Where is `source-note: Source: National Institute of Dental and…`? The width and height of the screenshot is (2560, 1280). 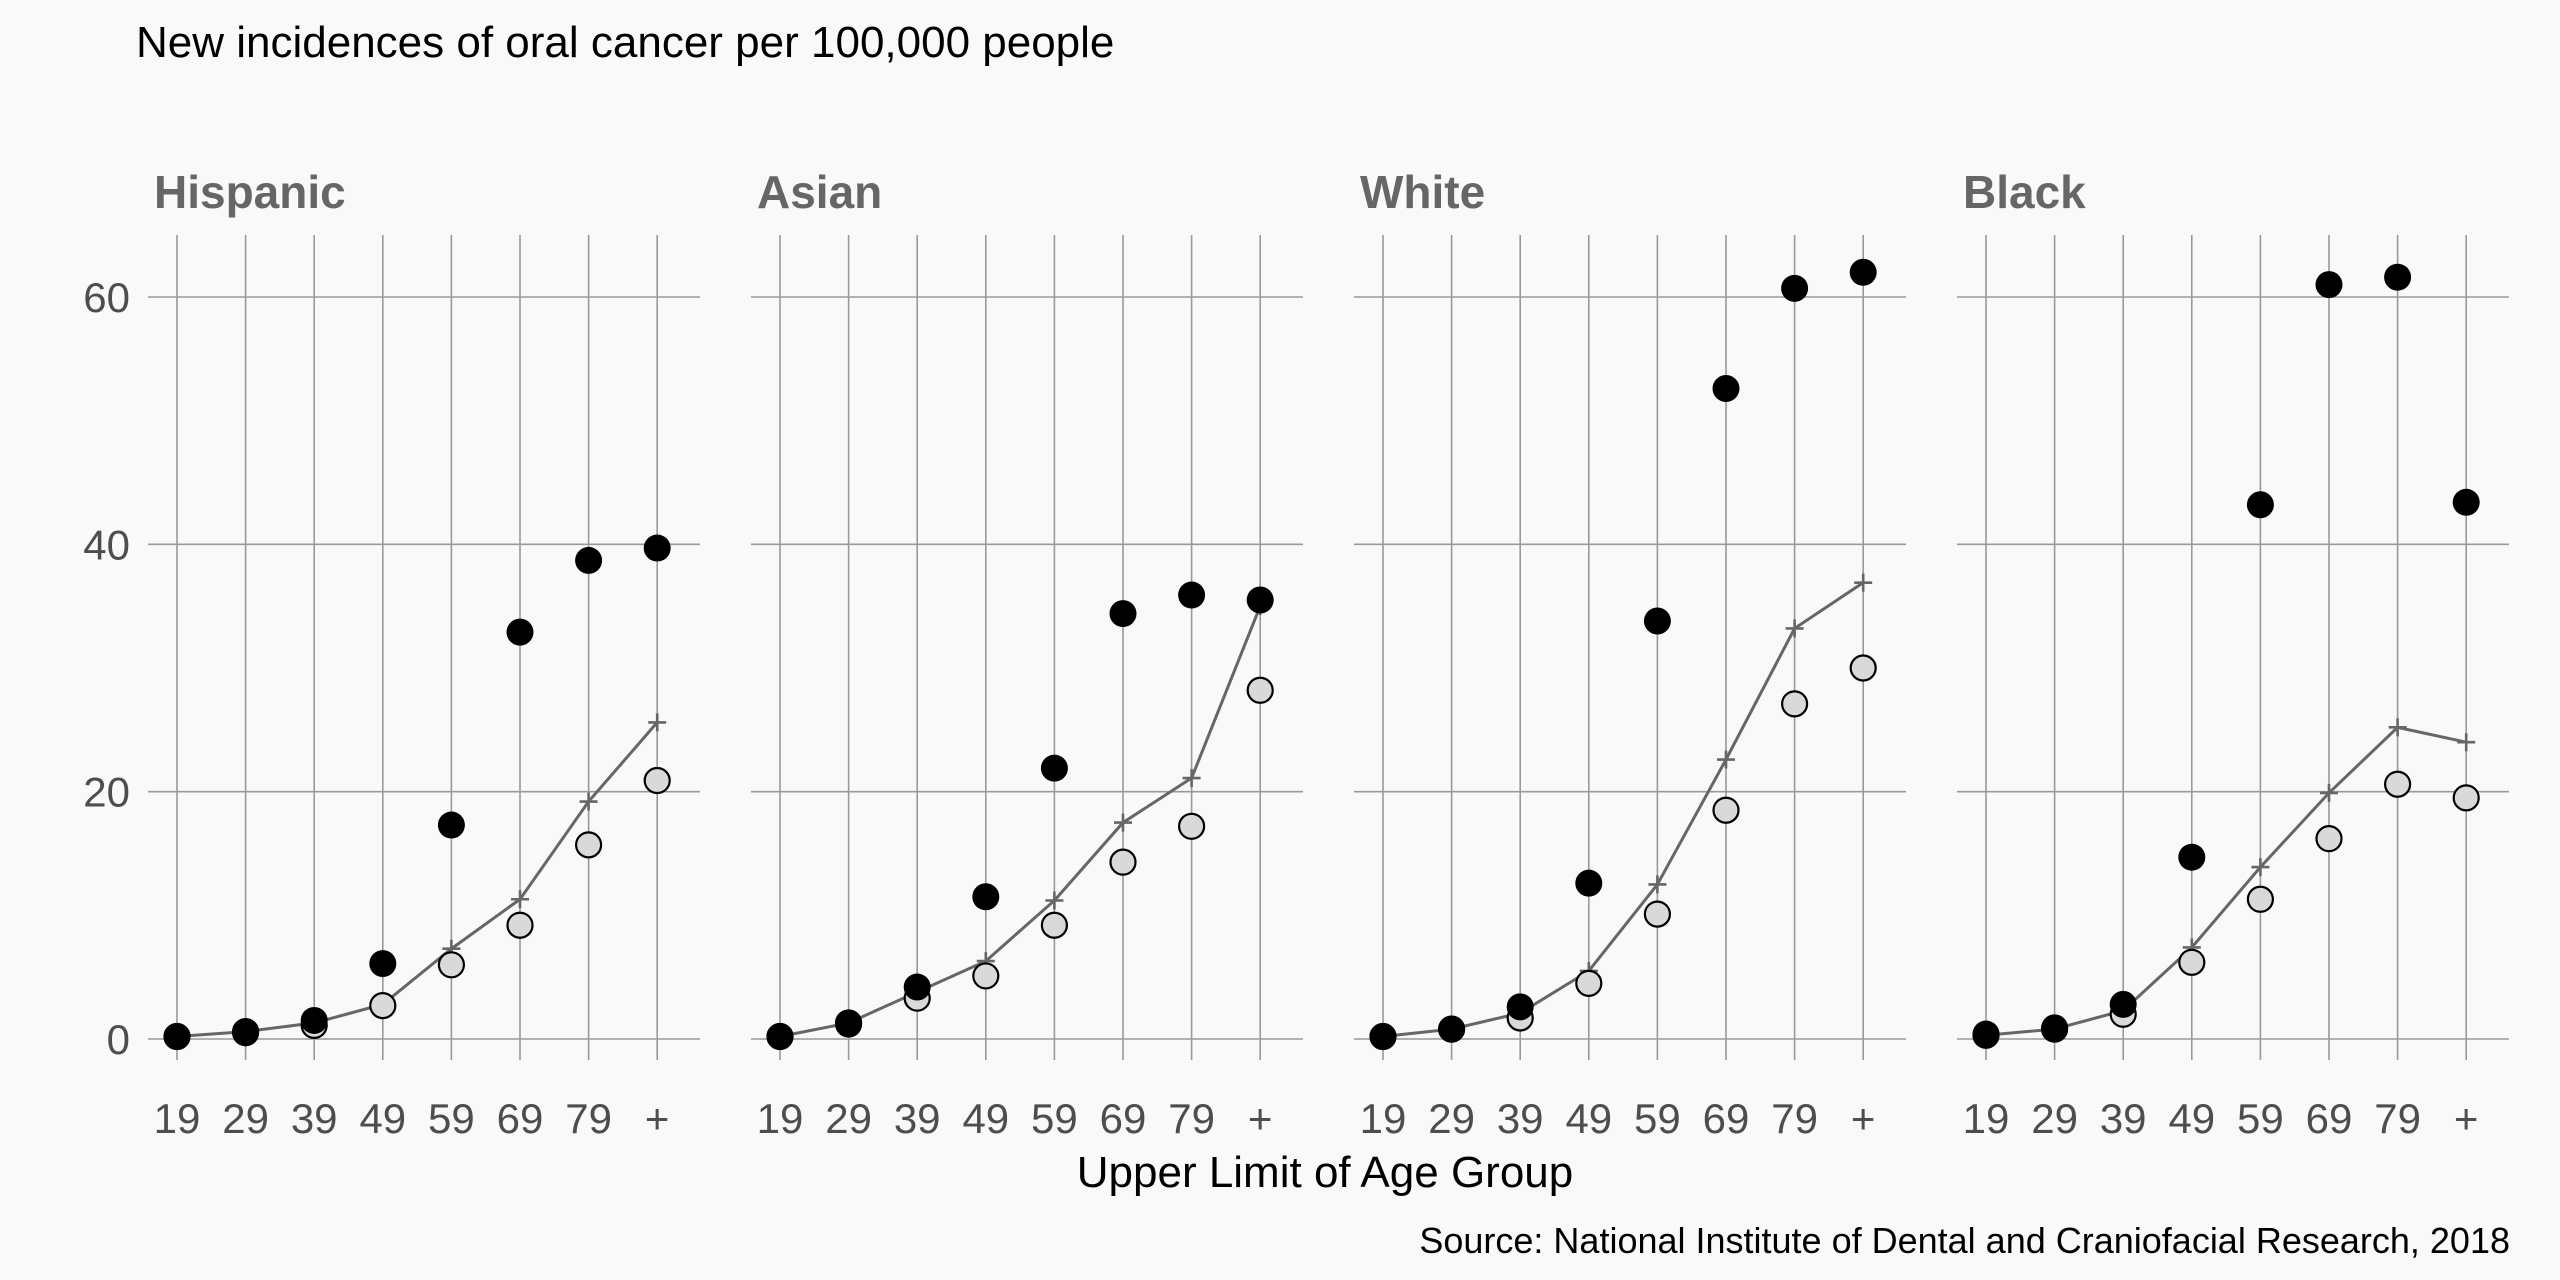
source-note: Source: National Institute of Dental and… is located at coordinates (1964, 1240).